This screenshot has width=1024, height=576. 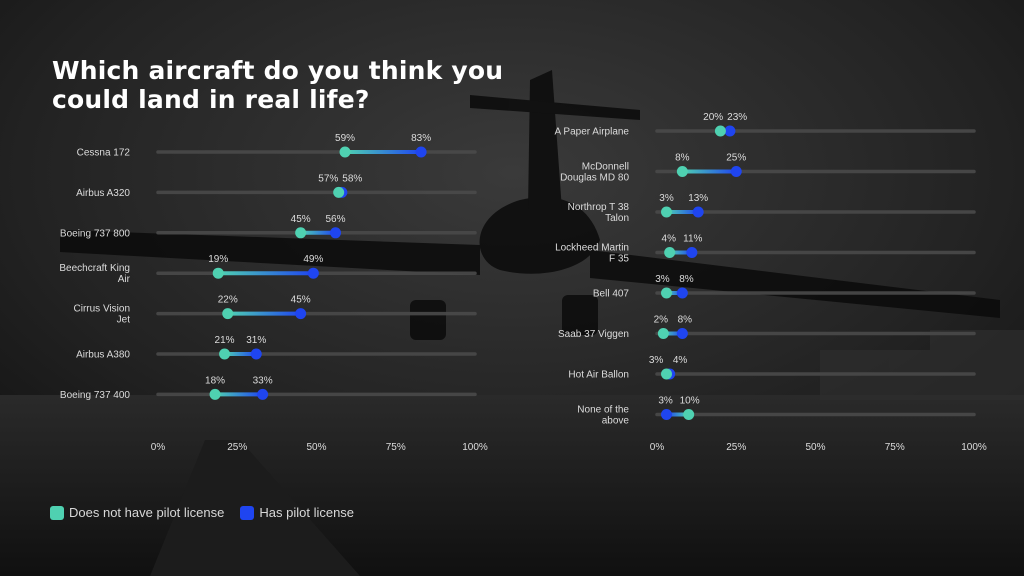 I want to click on value-label-no-license: 57%, so click(x=328, y=178).